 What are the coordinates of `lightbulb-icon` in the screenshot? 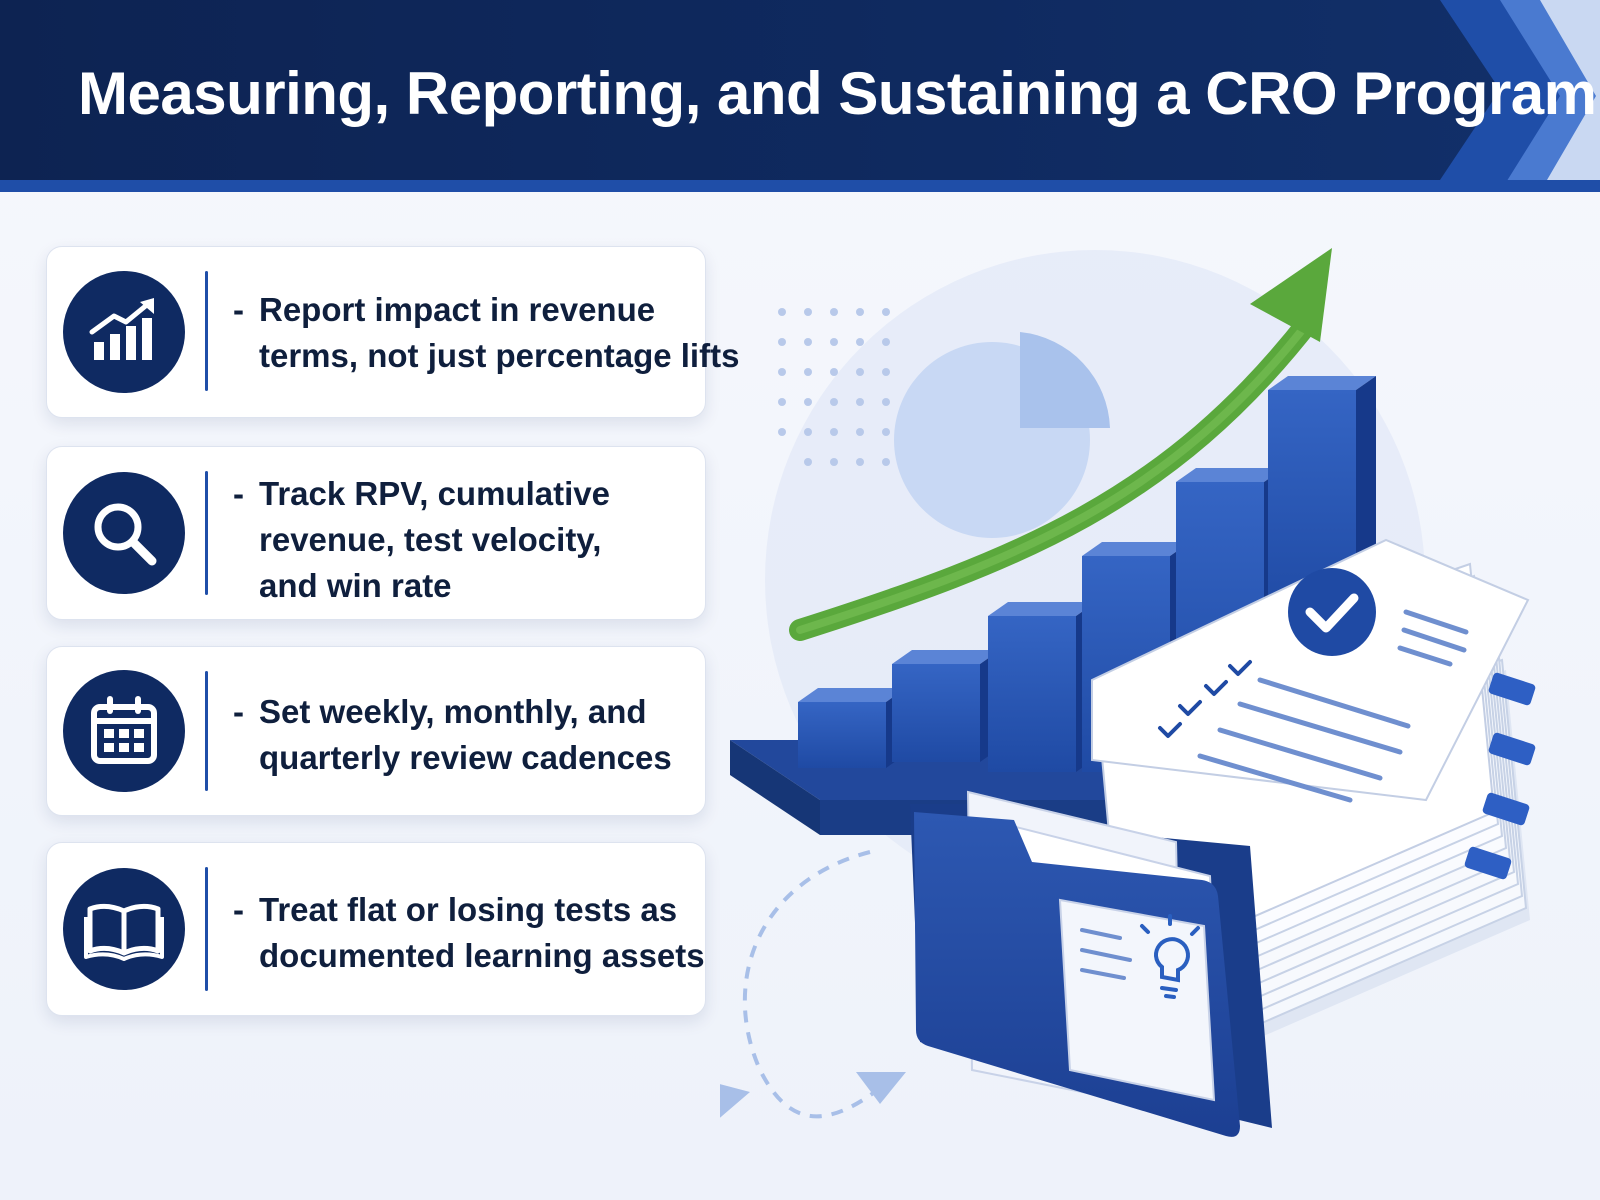 It's located at (1170, 956).